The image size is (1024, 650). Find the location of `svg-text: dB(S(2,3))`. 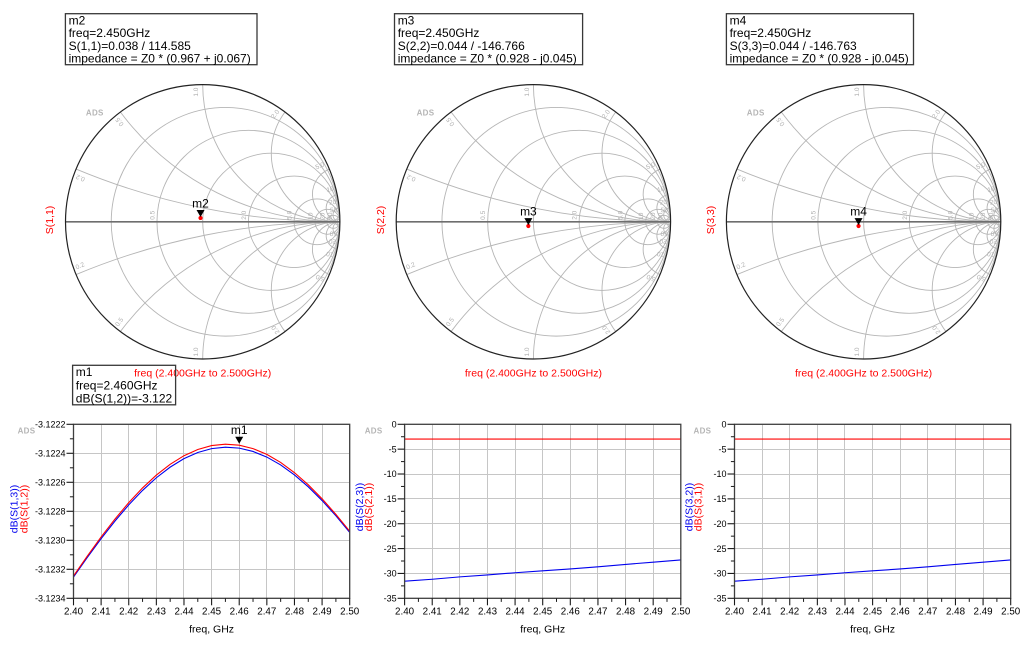

svg-text: dB(S(2,3)) is located at coordinates (360, 507).